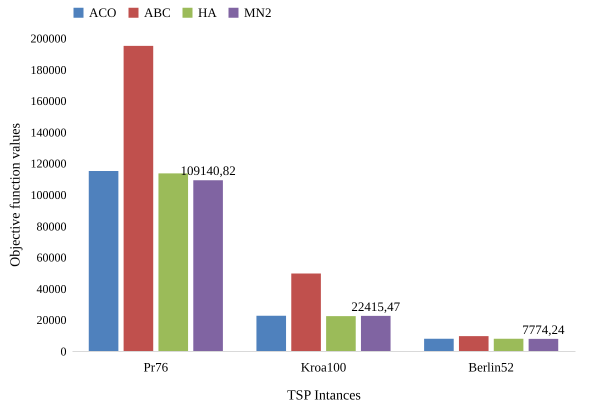  I want to click on data-label: 7774,24, so click(544, 329).